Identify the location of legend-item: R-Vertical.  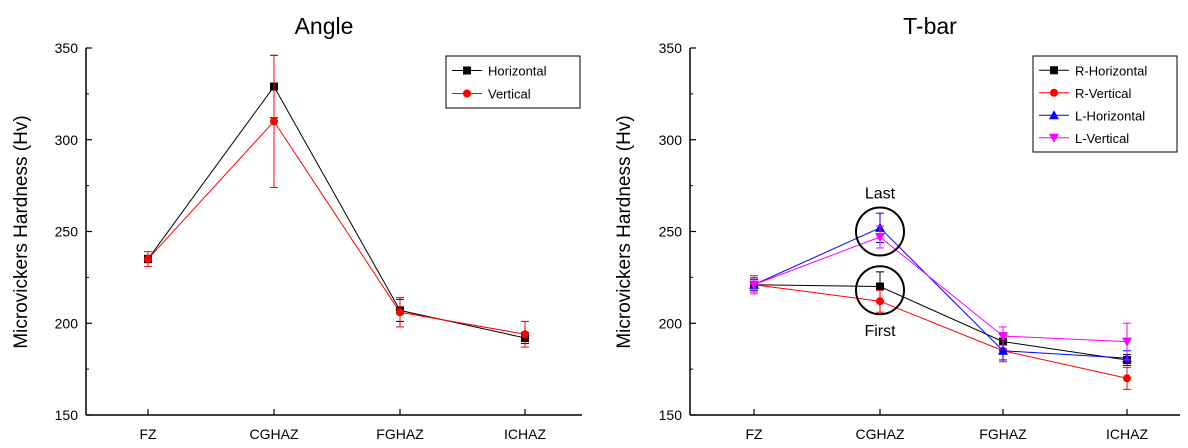
(1085, 93).